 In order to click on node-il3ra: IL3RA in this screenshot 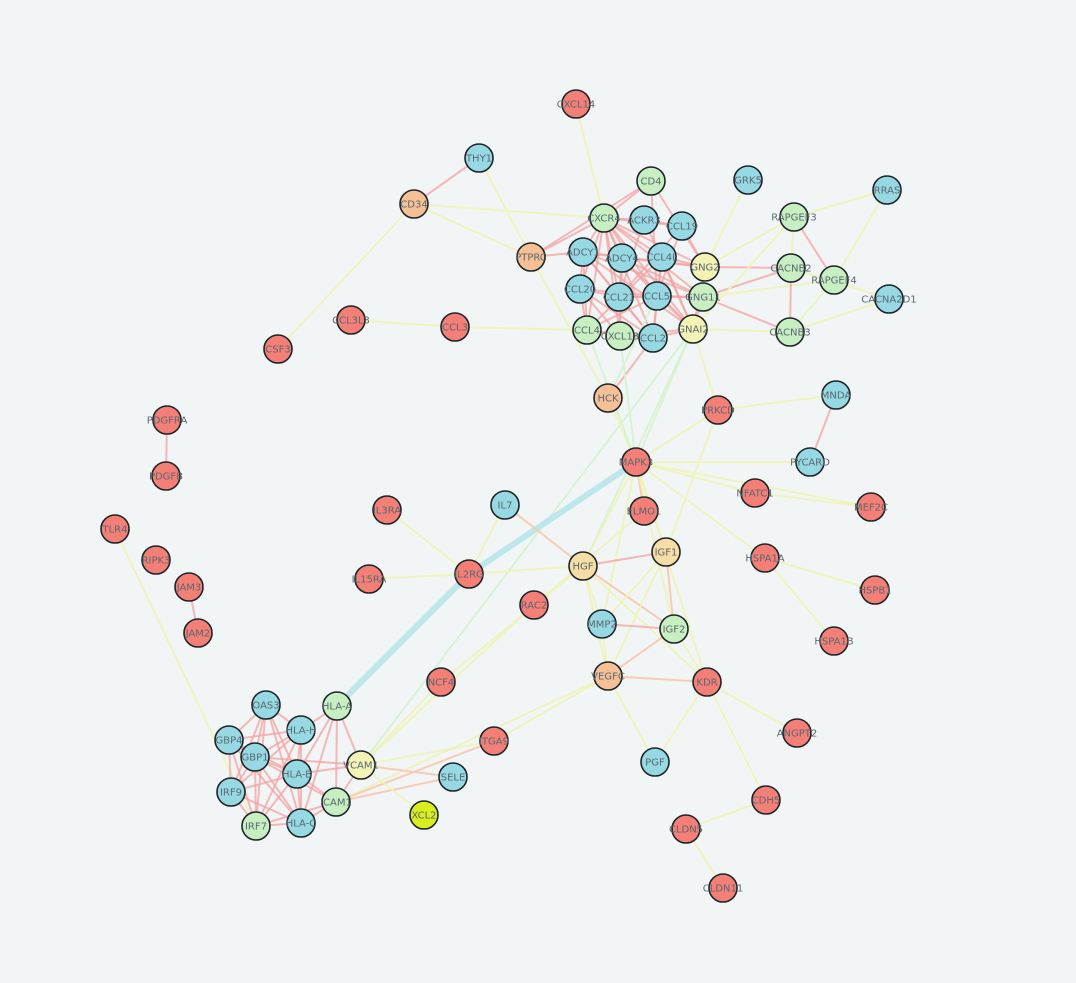, I will do `click(387, 510)`.